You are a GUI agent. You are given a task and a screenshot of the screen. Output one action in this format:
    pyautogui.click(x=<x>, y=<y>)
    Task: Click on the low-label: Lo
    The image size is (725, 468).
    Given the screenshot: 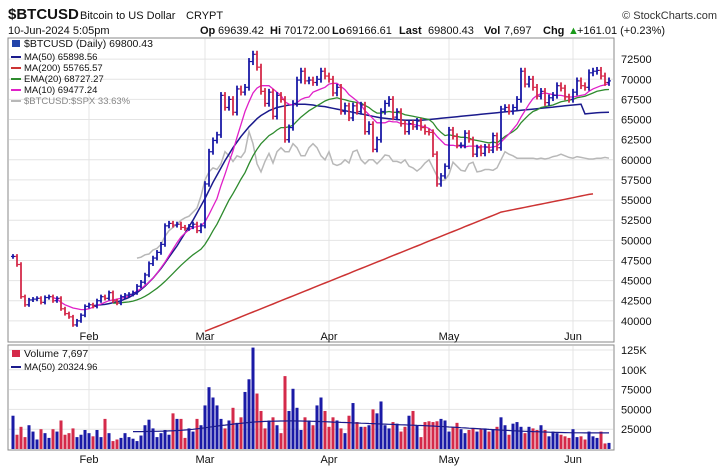 What is the action you would take?
    pyautogui.click(x=339, y=31)
    